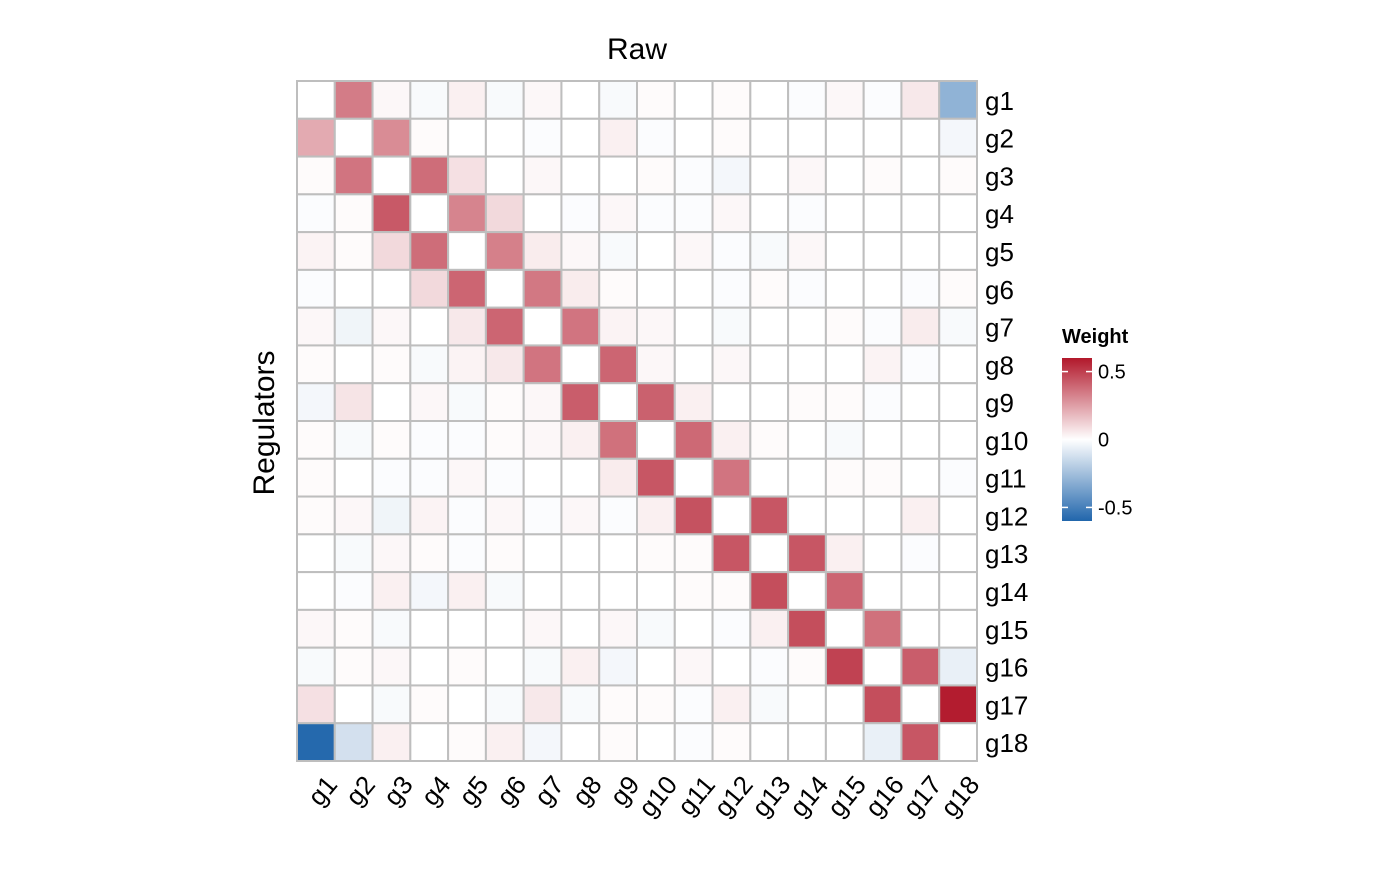  What do you see at coordinates (353, 251) in the screenshot?
I see `heatmap-cell-g5-g2` at bounding box center [353, 251].